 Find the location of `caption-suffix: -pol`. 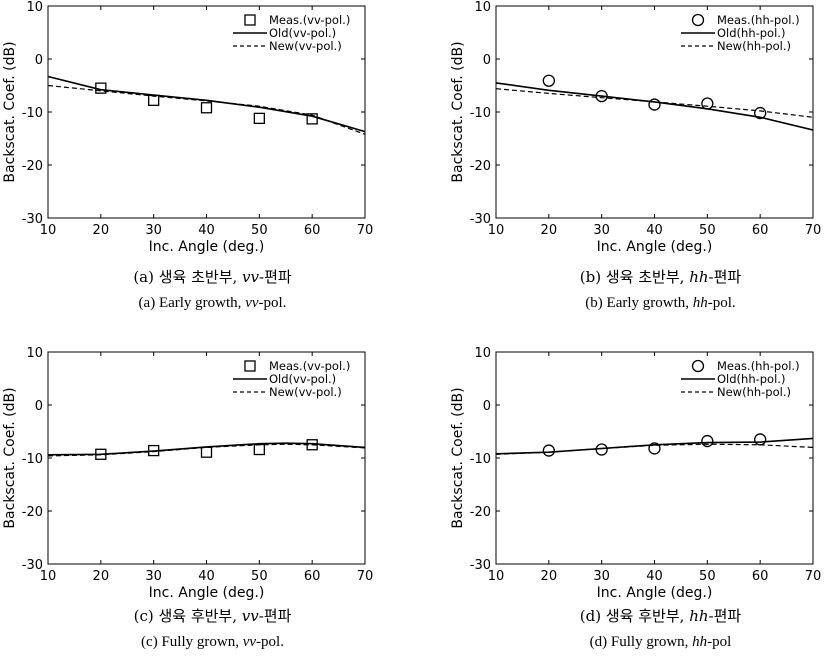

caption-suffix: -pol is located at coordinates (719, 642).